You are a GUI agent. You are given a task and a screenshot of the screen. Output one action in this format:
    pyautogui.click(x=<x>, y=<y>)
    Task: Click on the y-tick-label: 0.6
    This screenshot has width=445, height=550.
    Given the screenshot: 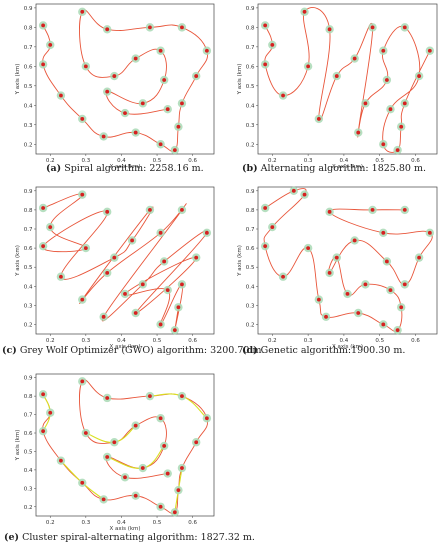 What is the action you would take?
    pyautogui.click(x=250, y=67)
    